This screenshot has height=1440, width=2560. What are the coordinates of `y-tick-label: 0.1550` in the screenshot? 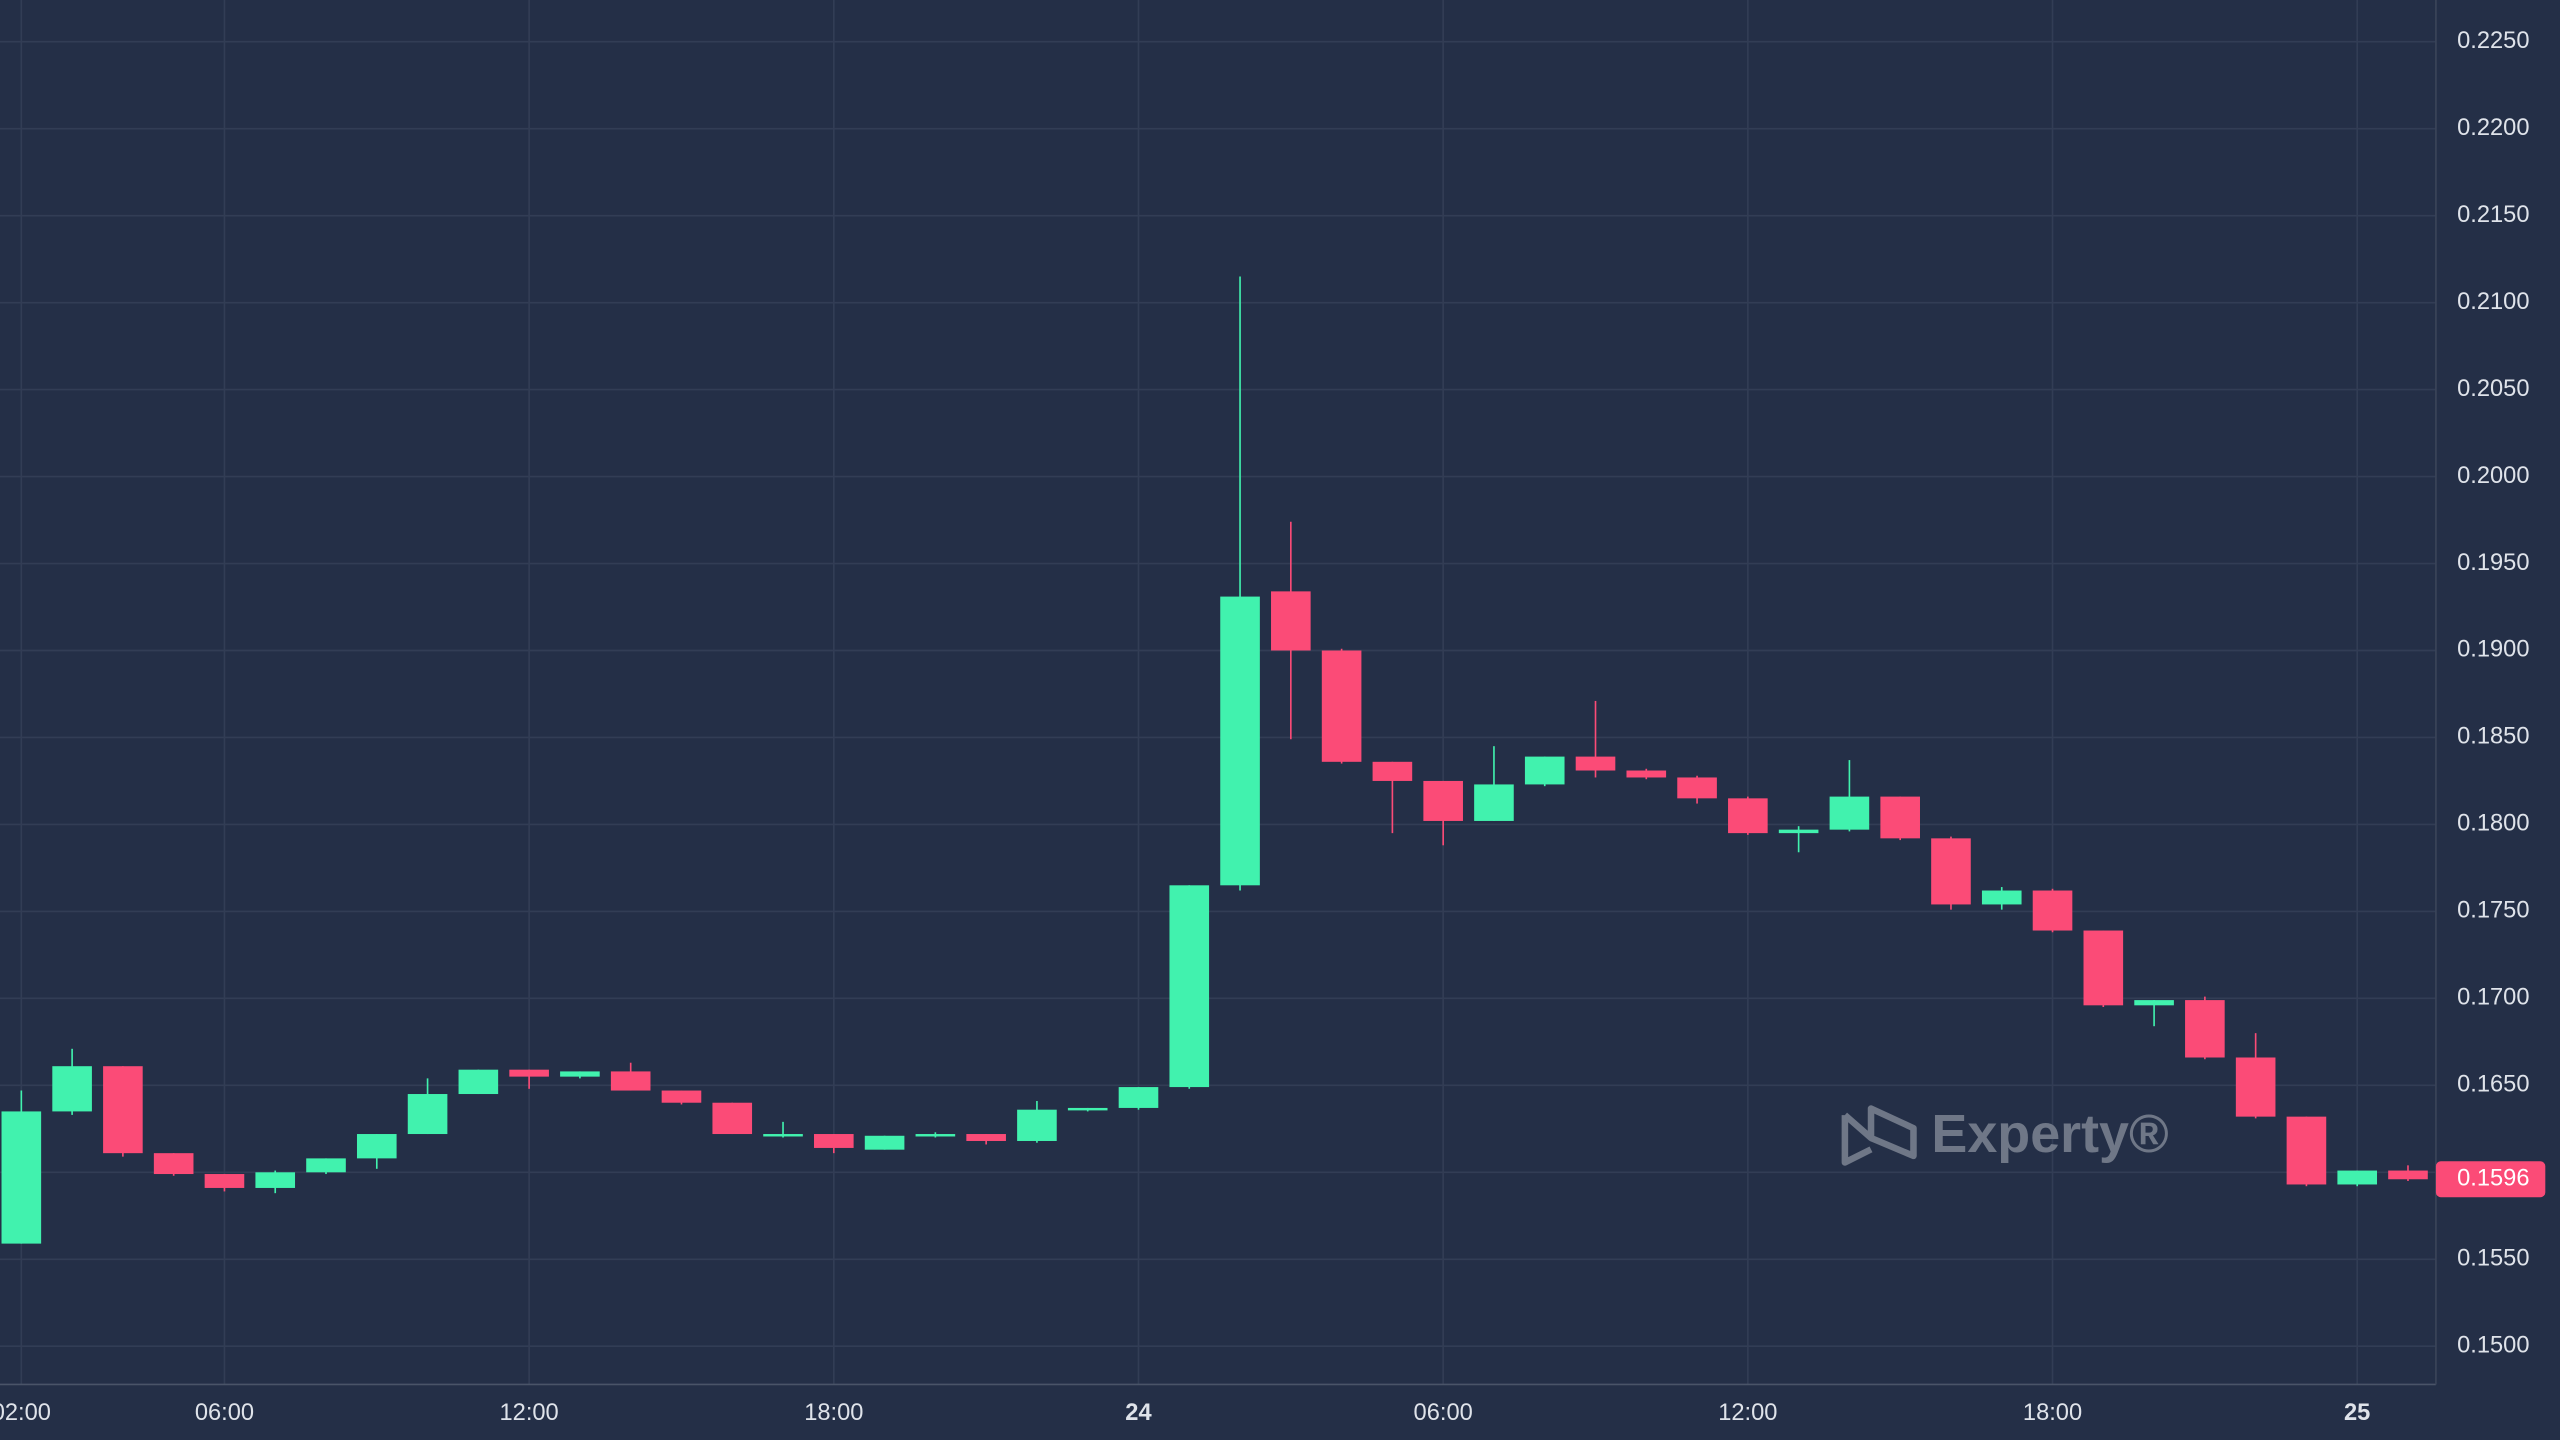 It's located at (2493, 1259).